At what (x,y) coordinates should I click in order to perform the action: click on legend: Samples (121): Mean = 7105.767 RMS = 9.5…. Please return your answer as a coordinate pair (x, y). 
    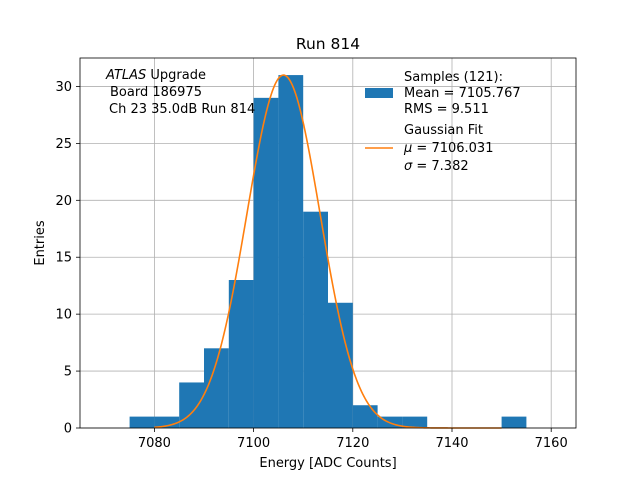
    Looking at the image, I should click on (443, 122).